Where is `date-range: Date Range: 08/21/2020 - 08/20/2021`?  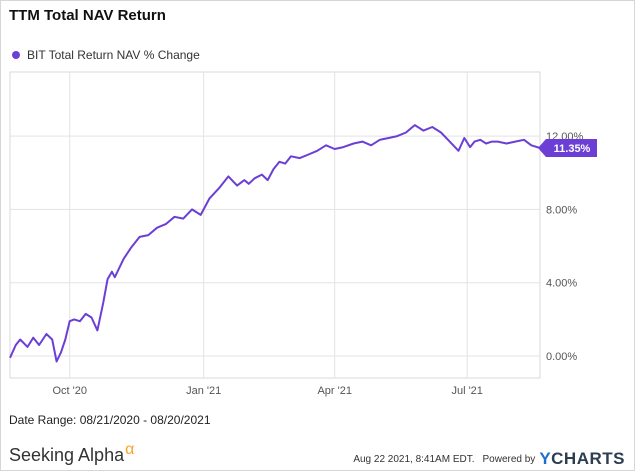 date-range: Date Range: 08/21/2020 - 08/20/2021 is located at coordinates (110, 420).